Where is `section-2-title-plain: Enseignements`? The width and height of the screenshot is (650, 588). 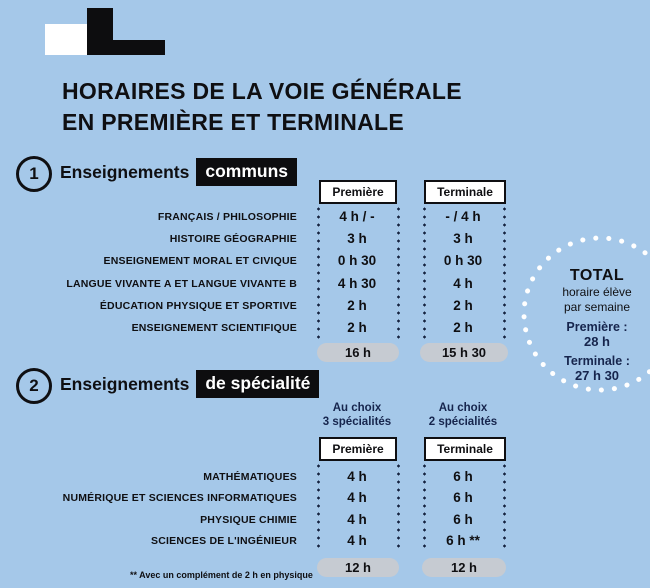 section-2-title-plain: Enseignements is located at coordinates (125, 383).